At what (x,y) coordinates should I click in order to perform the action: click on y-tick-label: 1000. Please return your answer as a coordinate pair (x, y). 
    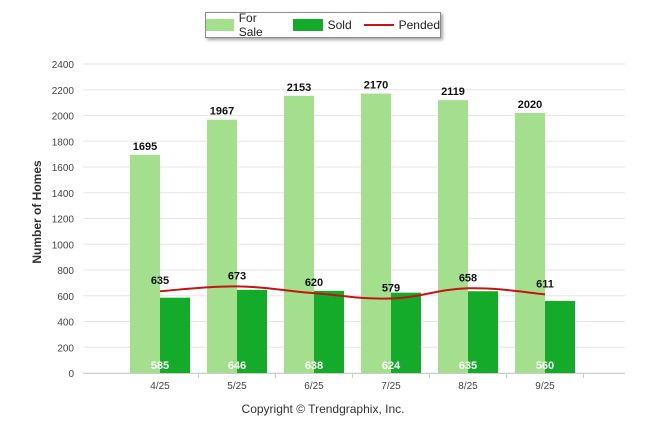
    Looking at the image, I should click on (63, 245).